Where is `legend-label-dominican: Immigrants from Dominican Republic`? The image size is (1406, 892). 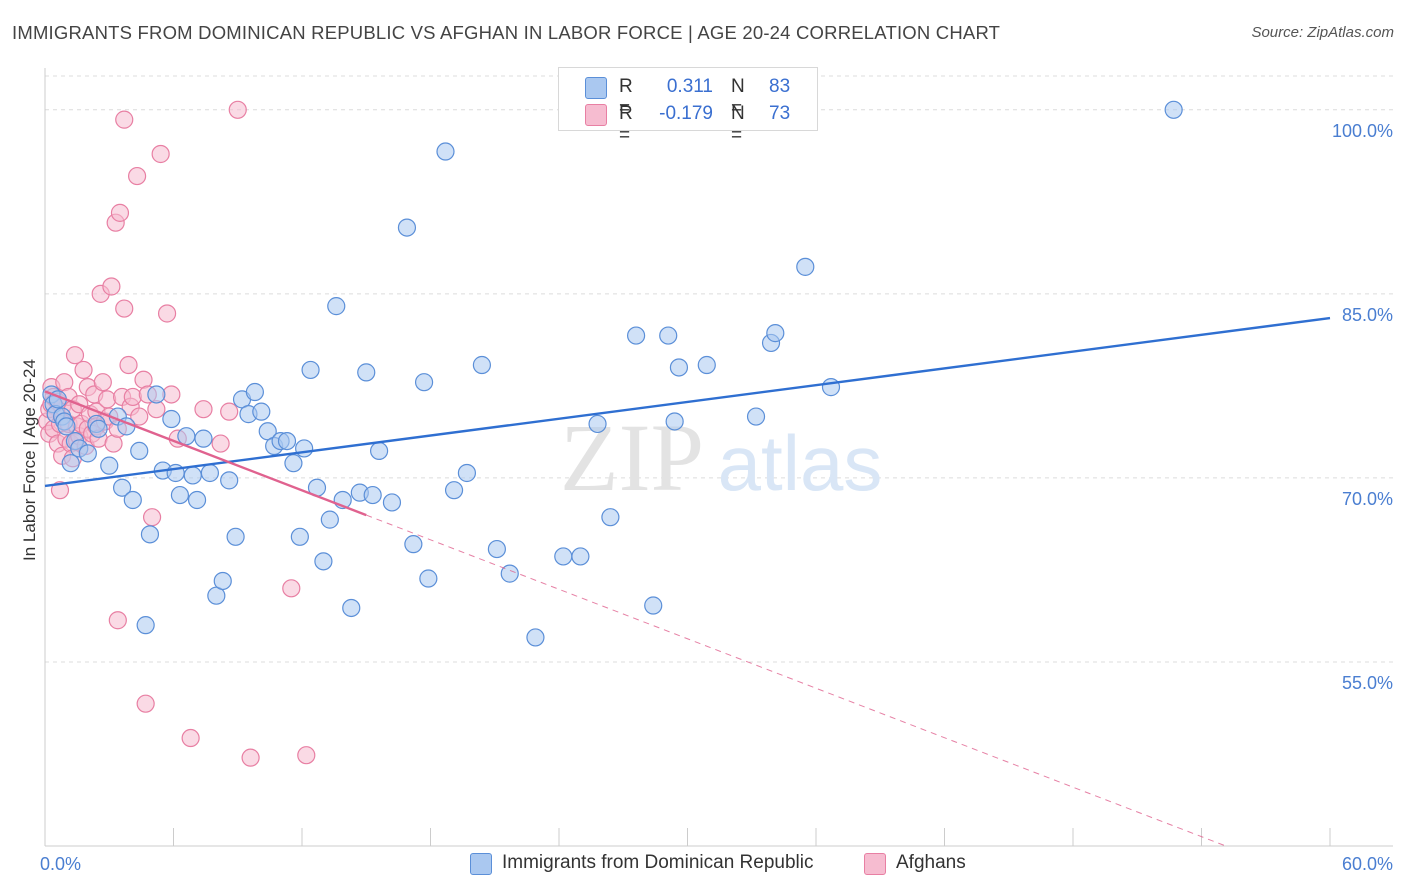
legend-label-dominican: Immigrants from Dominican Republic is located at coordinates (658, 862).